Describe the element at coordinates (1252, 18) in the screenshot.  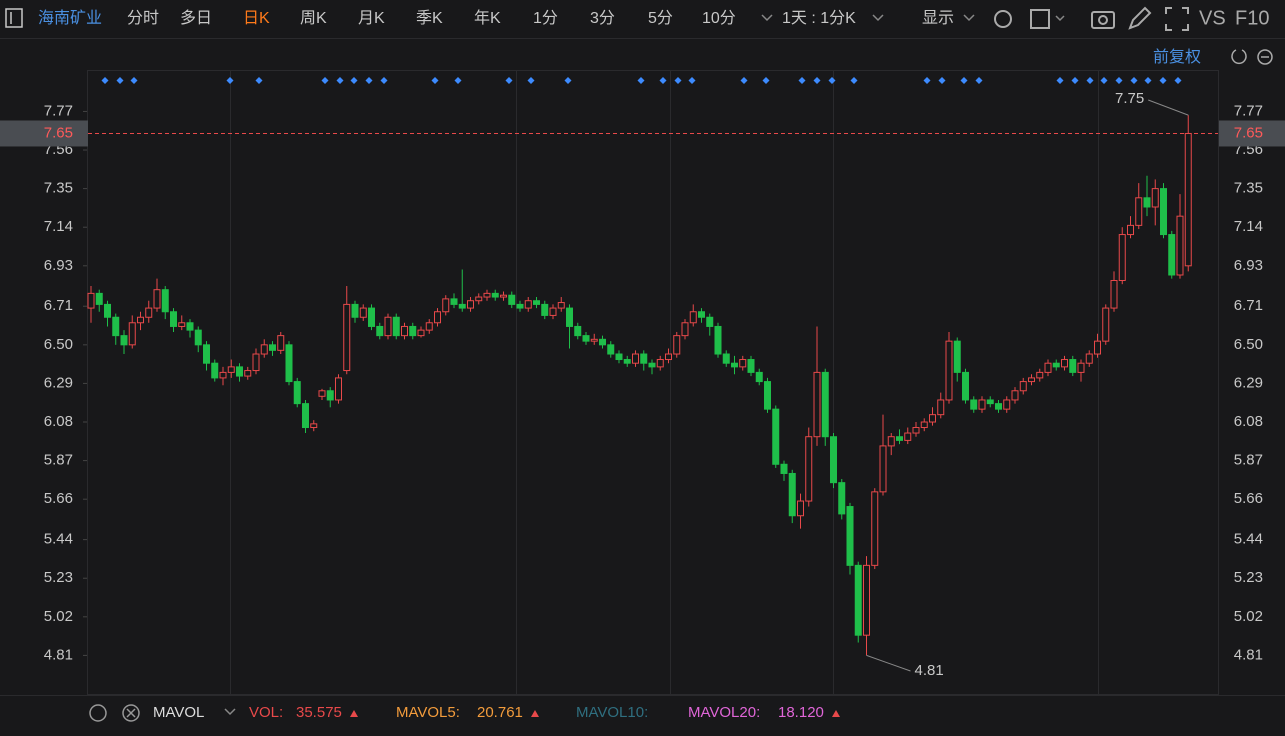
I see `f10-button: F10` at that location.